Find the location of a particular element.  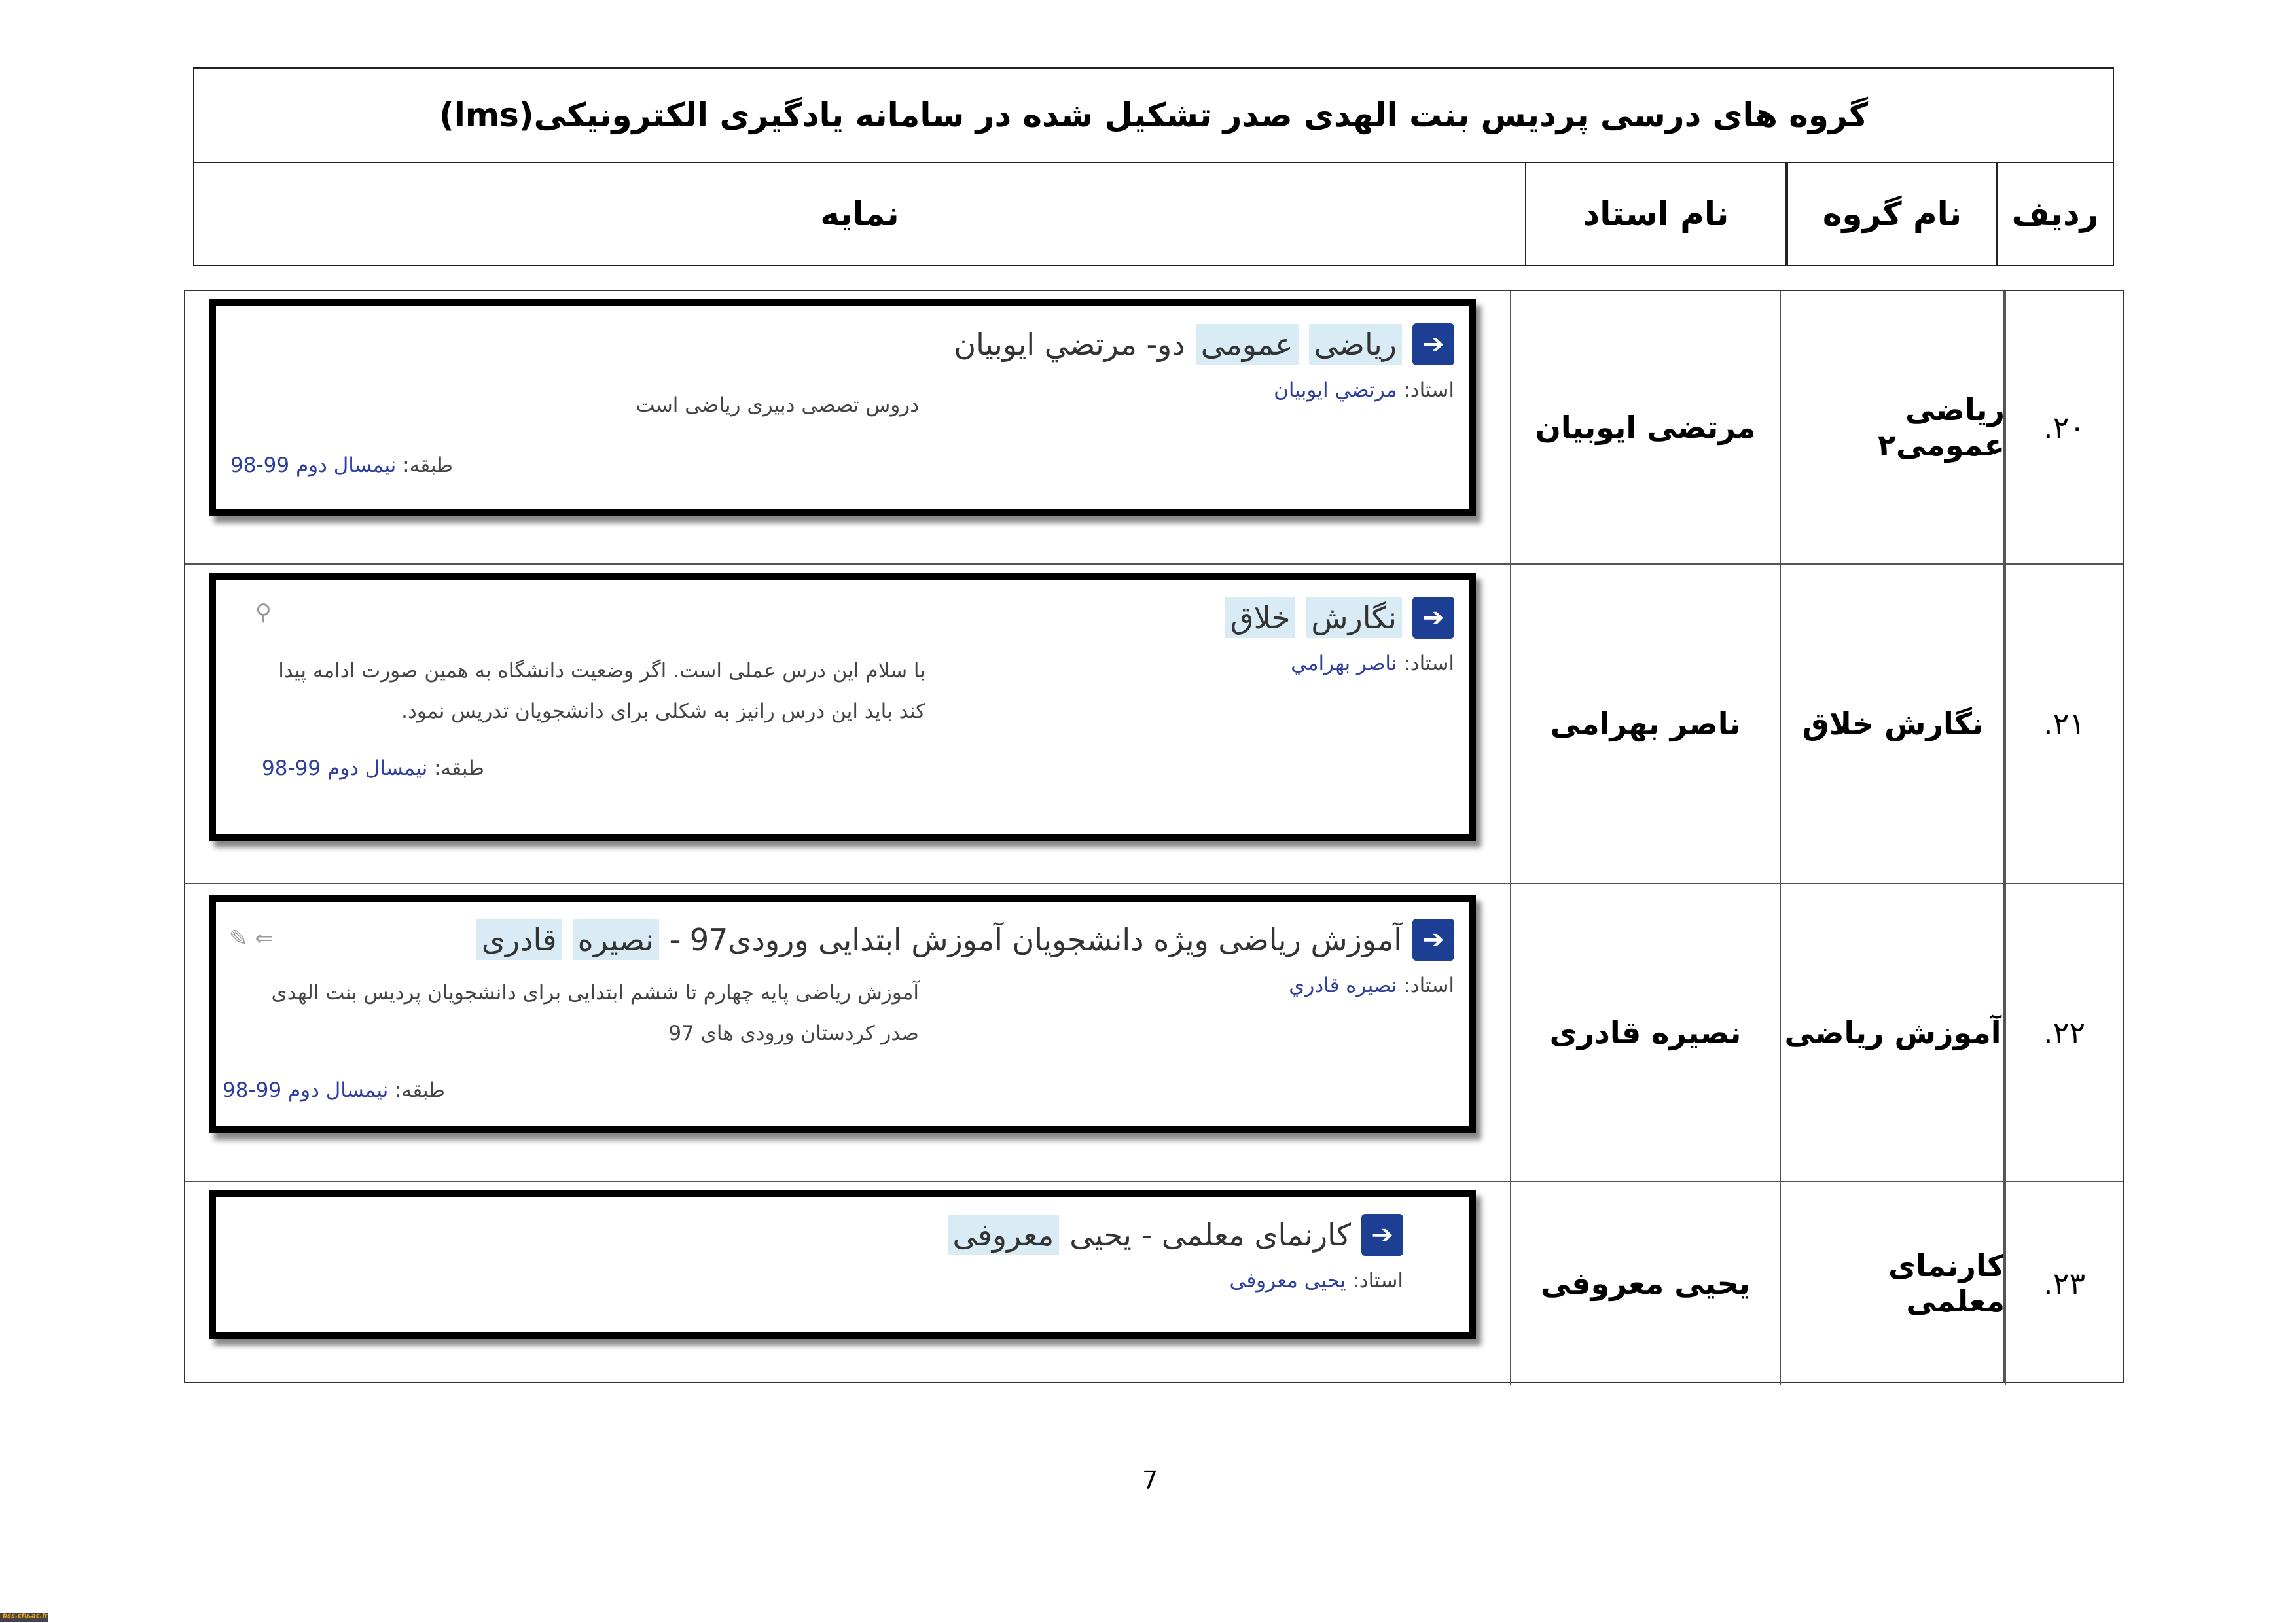

course-title-part: رياضی is located at coordinates (1355, 345).